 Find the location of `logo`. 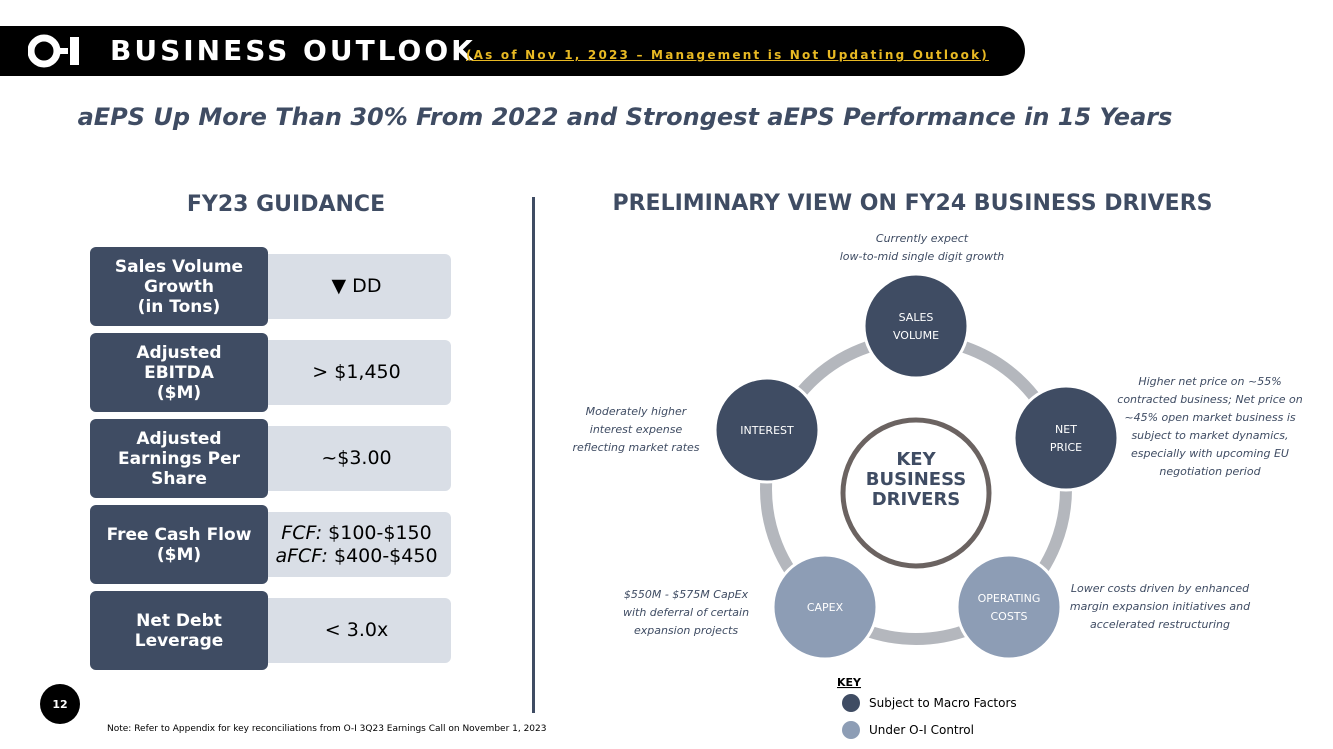

logo is located at coordinates (53, 51).